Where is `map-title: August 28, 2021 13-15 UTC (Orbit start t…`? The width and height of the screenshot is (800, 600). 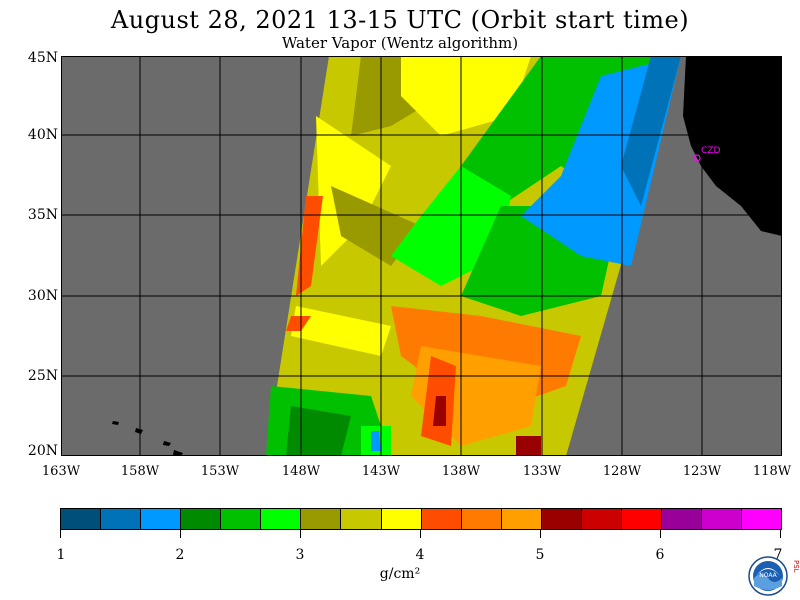
map-title: August 28, 2021 13-15 UTC (Orbit start t… is located at coordinates (400, 20).